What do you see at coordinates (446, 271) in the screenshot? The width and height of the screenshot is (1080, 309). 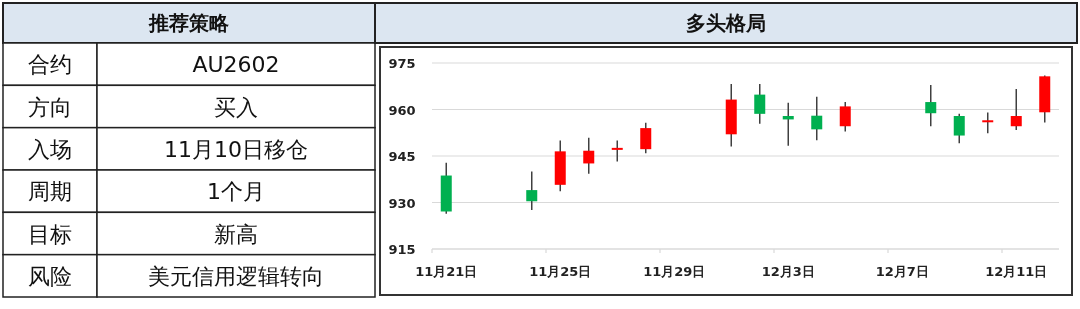 I see `x-tick-label: 11月21日` at bounding box center [446, 271].